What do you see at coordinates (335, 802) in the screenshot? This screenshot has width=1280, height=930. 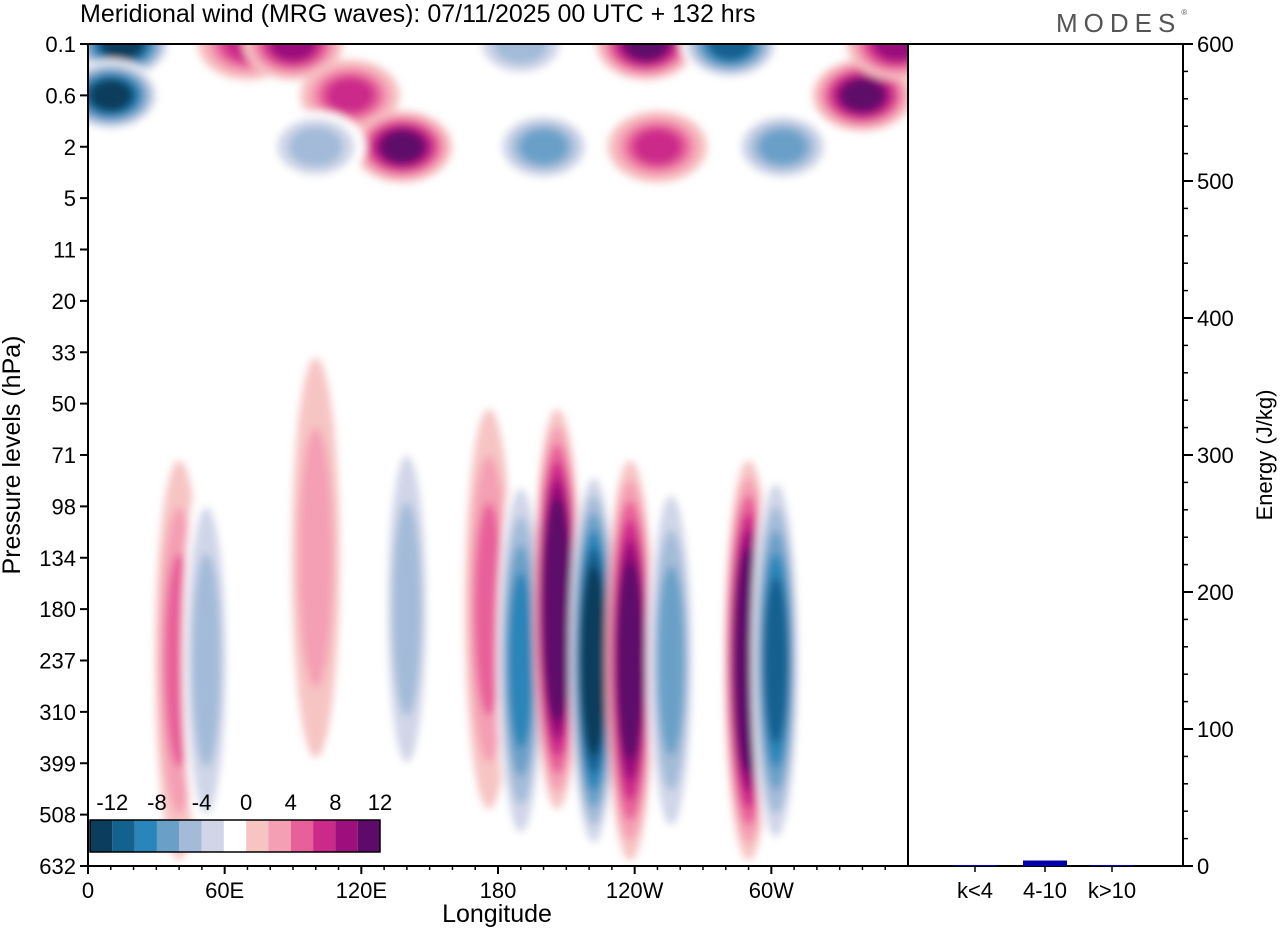 I see `colorbar-label: 8` at bounding box center [335, 802].